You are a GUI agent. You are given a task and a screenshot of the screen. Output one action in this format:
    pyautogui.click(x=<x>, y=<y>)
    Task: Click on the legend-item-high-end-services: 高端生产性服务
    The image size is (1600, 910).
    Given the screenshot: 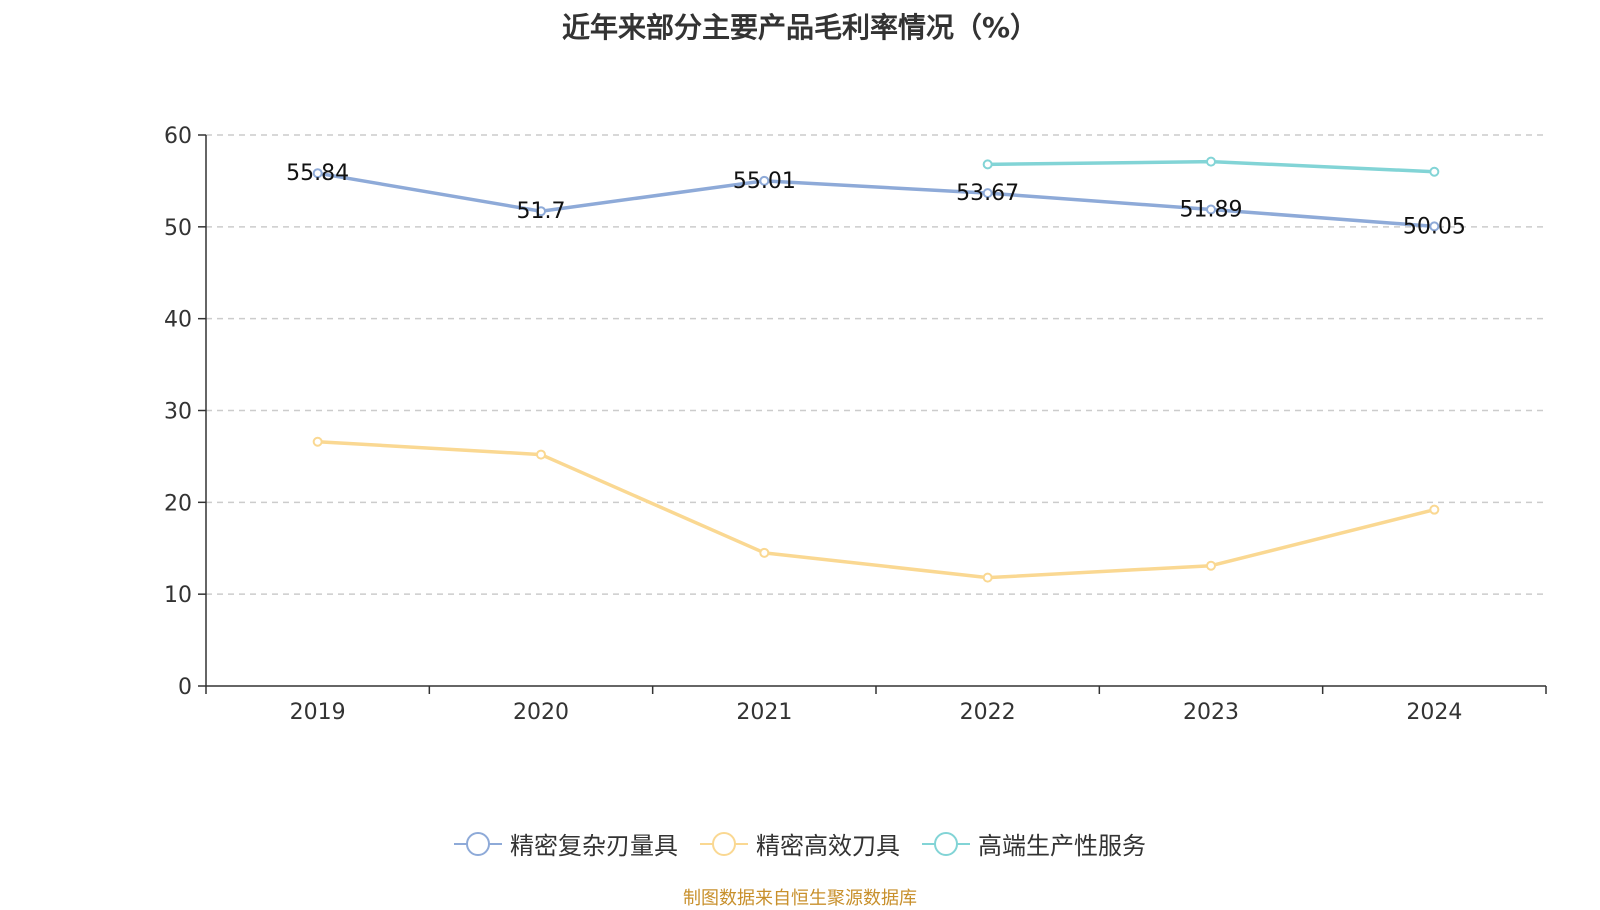 What is the action you would take?
    pyautogui.click(x=1034, y=843)
    